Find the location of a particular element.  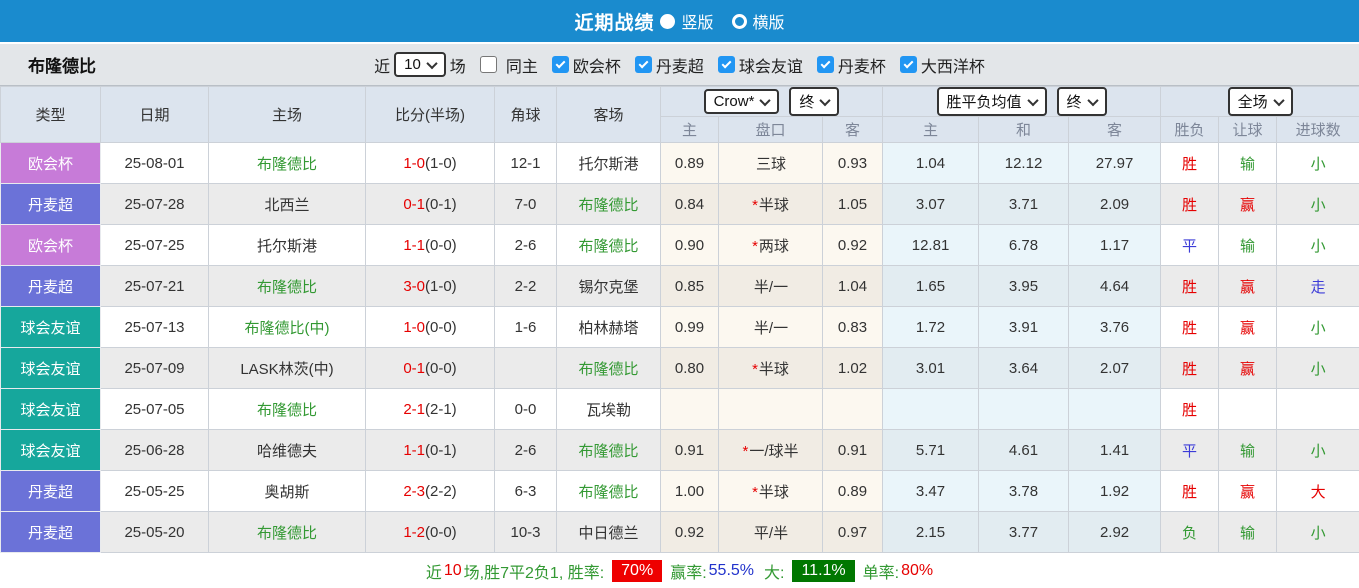

odds-home: 0.84 is located at coordinates (690, 204).